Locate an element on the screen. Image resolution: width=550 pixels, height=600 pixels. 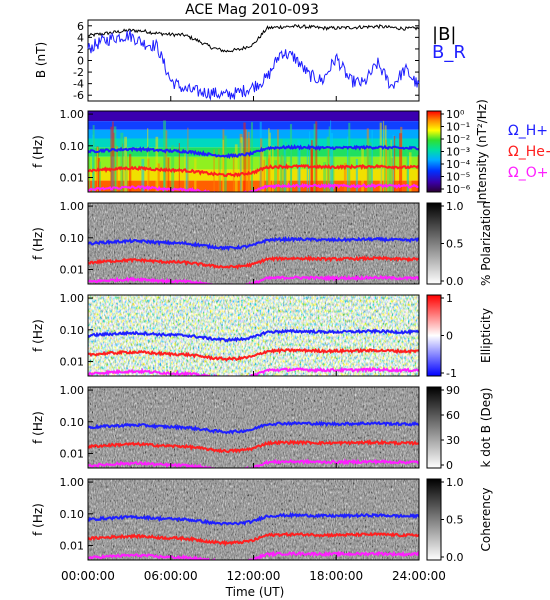
b-ytick-label: -2 is located at coordinates (78, 72).